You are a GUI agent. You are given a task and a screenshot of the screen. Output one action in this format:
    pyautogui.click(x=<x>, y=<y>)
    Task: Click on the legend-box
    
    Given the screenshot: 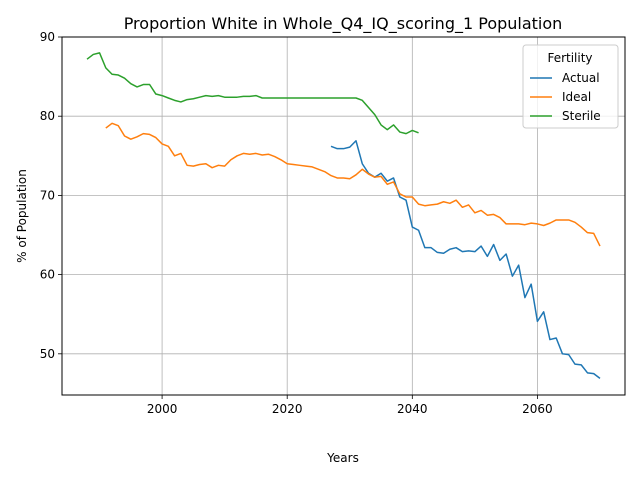 What is the action you would take?
    pyautogui.click(x=570, y=86)
    